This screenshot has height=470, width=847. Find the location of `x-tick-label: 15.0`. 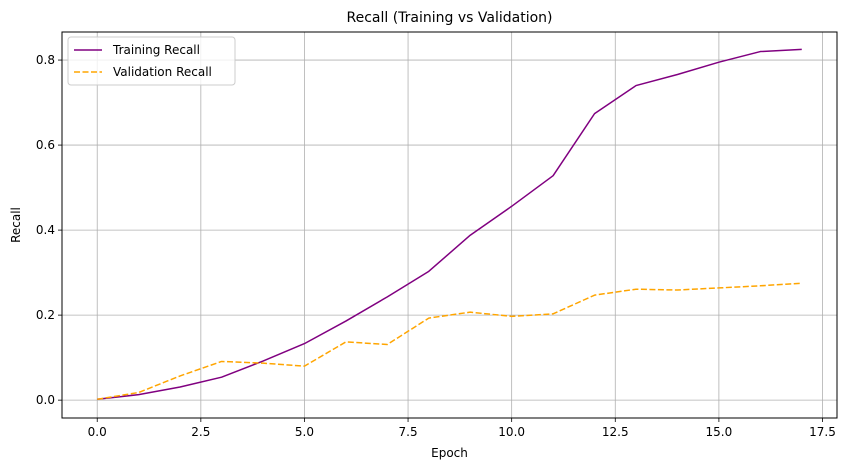

x-tick-label: 15.0 is located at coordinates (719, 432).